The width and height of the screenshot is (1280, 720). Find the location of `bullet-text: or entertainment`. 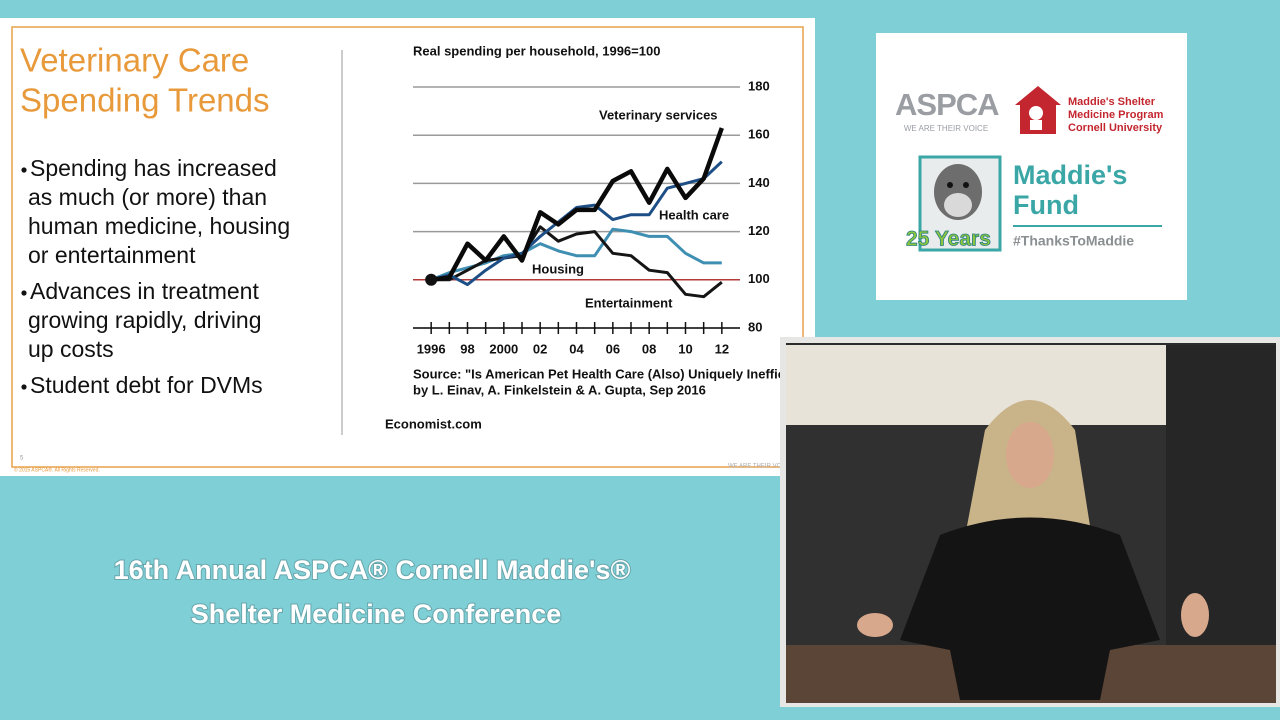

bullet-text: or entertainment is located at coordinates (112, 255).